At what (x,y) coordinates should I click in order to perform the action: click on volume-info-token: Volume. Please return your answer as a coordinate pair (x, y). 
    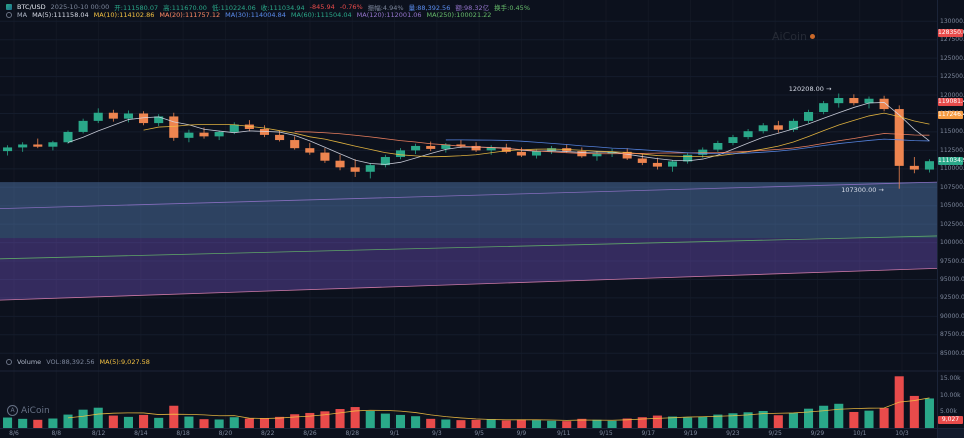
    Looking at the image, I should click on (29, 362).